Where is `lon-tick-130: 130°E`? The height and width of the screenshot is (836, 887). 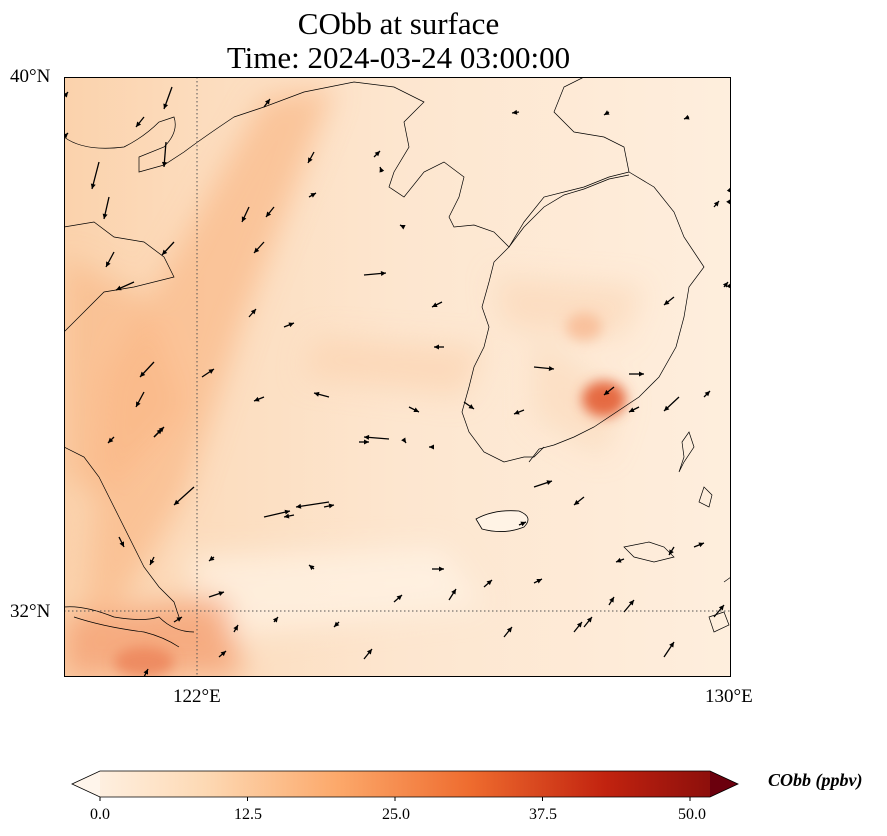 lon-tick-130: 130°E is located at coordinates (729, 696).